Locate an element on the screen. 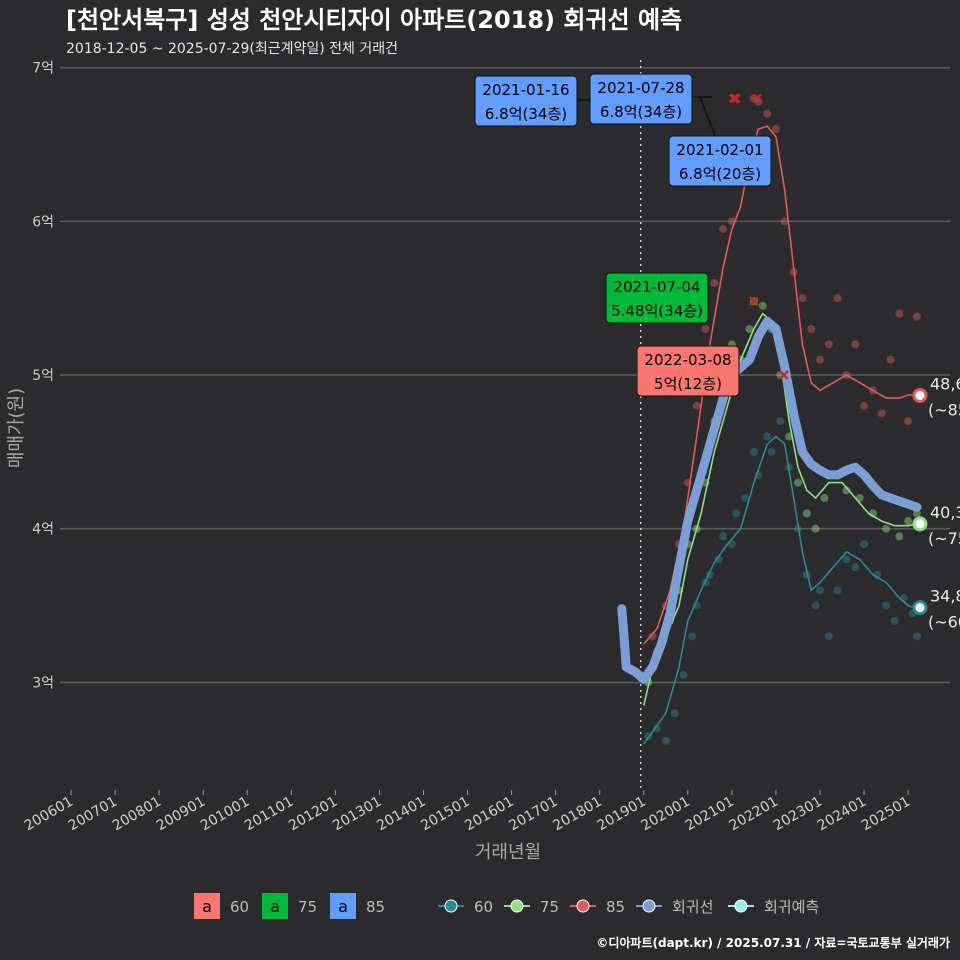 This screenshot has width=960, height=960. y-tick-label: 5억 is located at coordinates (43, 376).